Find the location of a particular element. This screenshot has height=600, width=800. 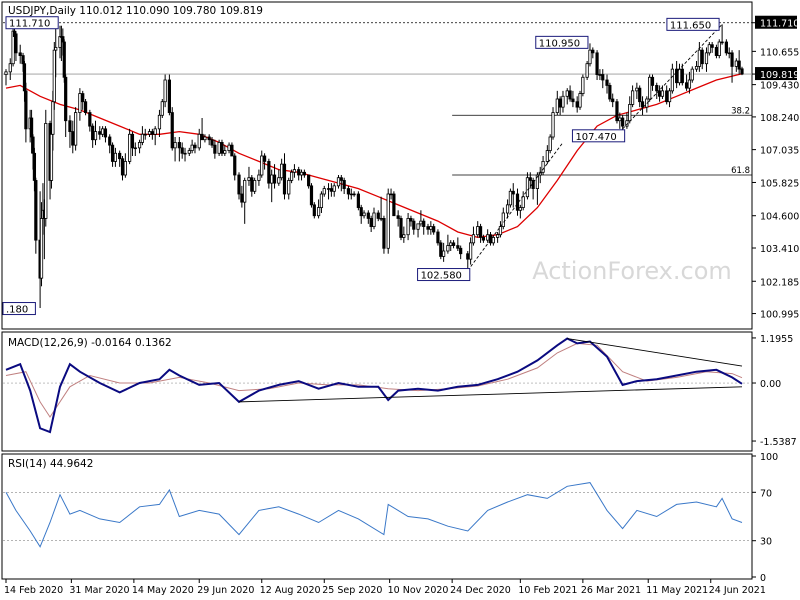

x-tick-label: 29 Jun 2020 is located at coordinates (225, 590).